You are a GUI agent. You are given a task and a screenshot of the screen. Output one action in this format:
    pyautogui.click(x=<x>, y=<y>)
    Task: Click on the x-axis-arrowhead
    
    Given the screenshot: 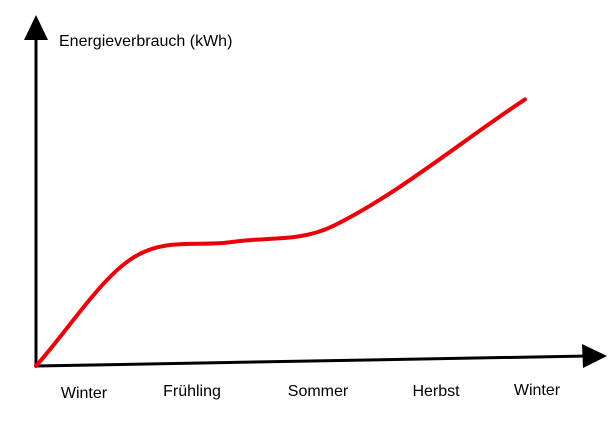 What is the action you would take?
    pyautogui.click(x=594, y=356)
    